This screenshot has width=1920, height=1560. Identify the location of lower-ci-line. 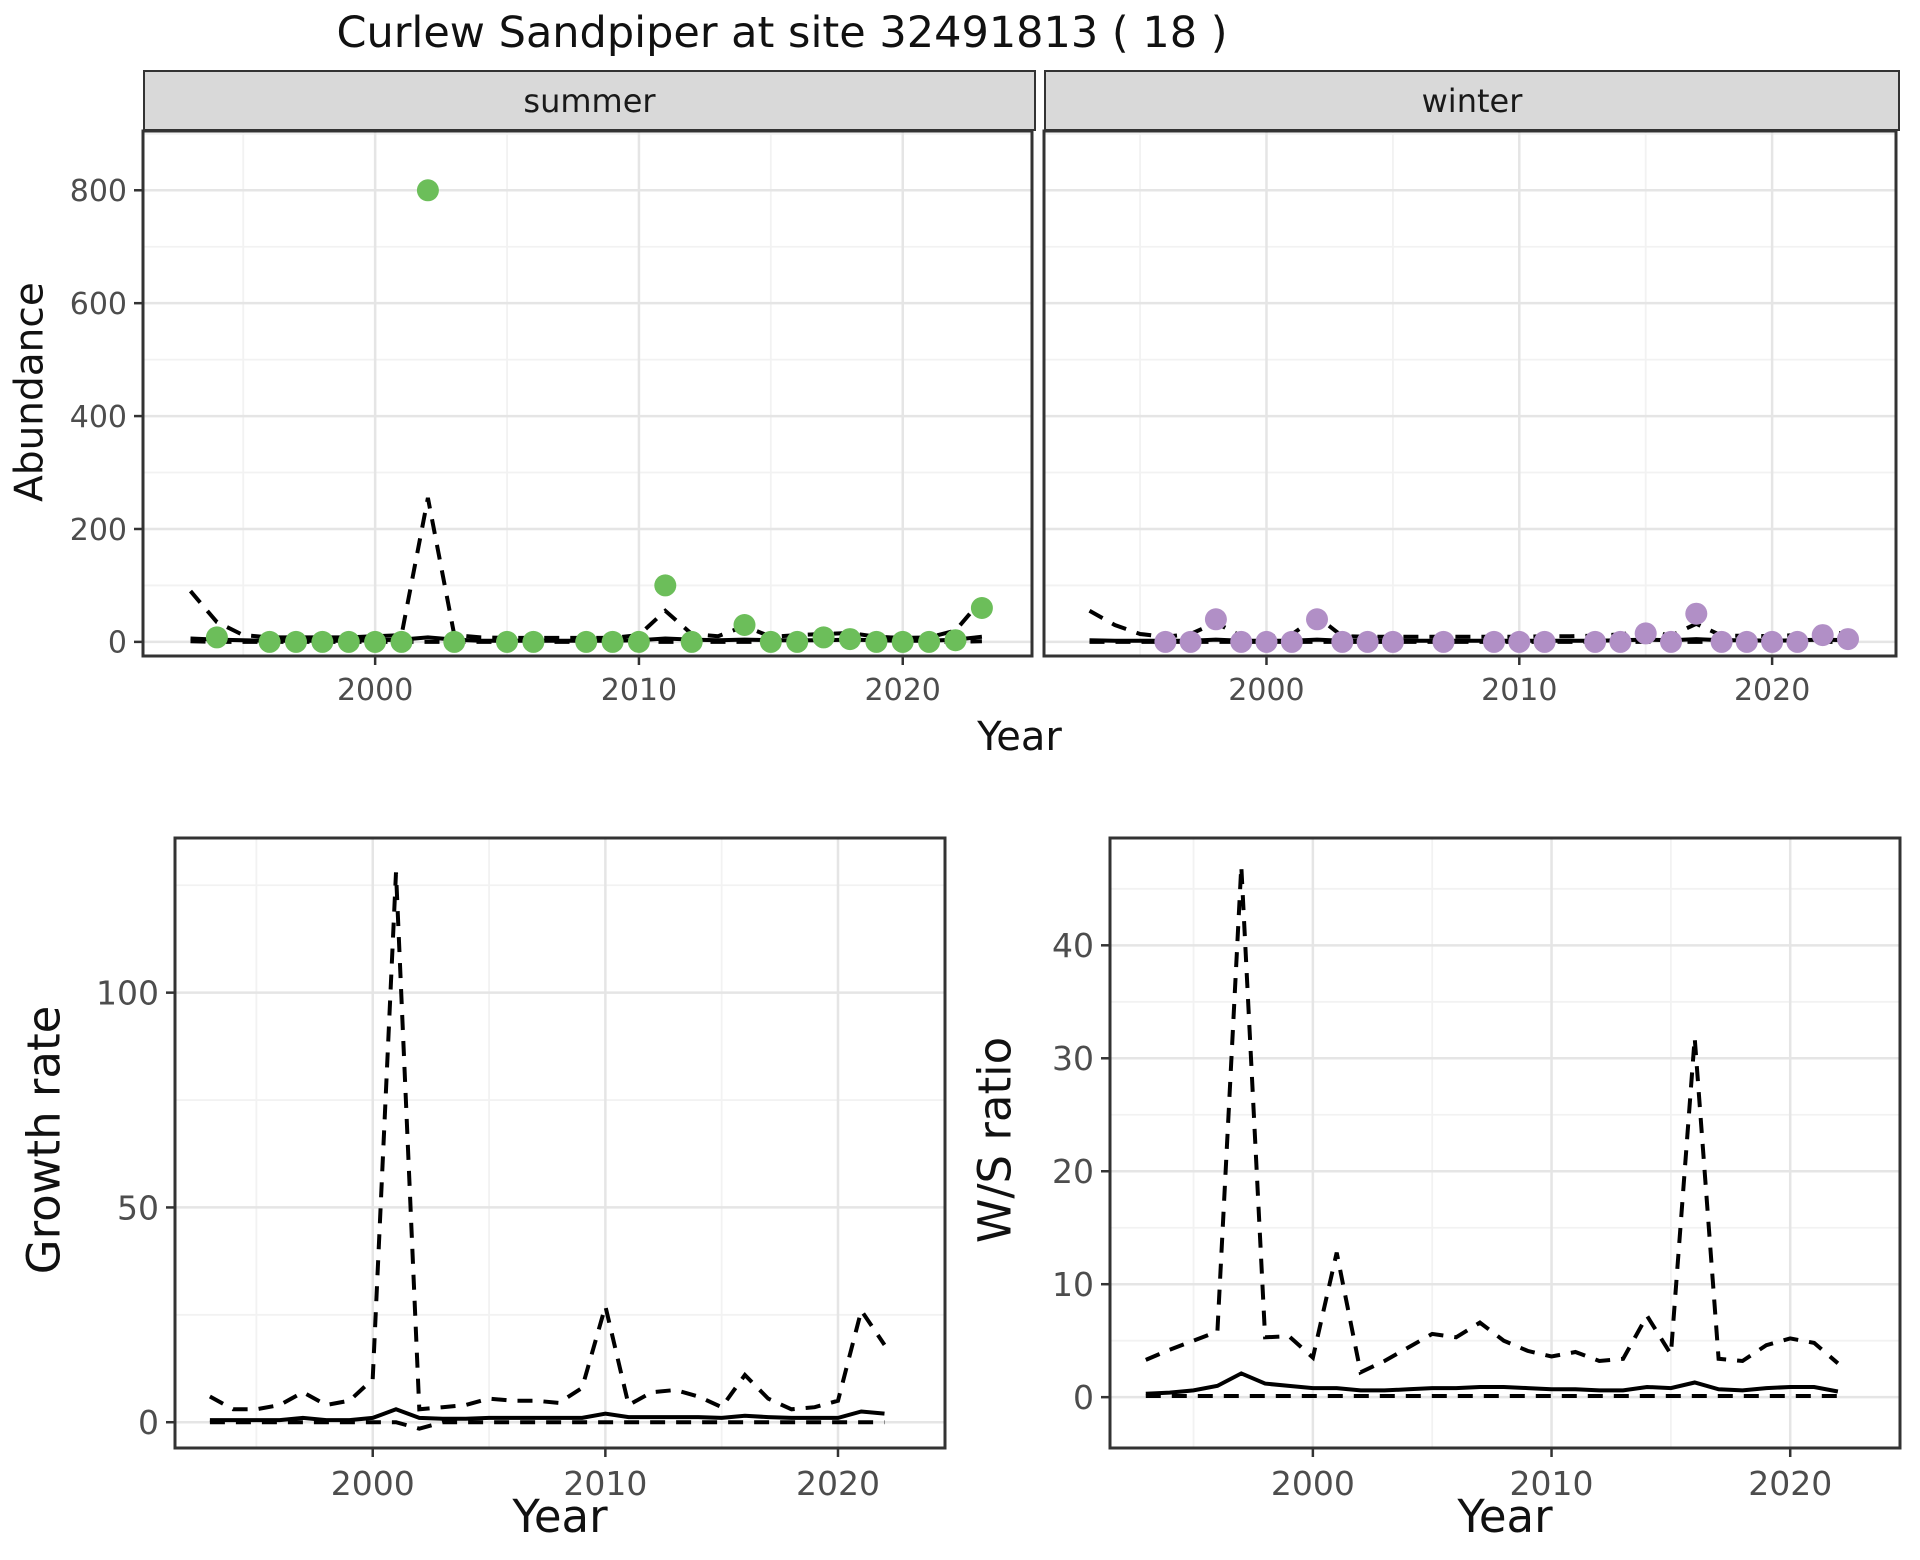
(547, 1425).